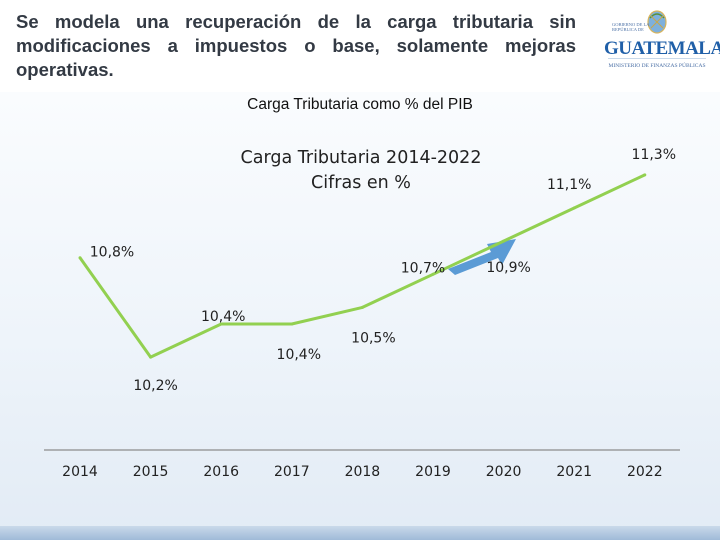 The height and width of the screenshot is (540, 720). What do you see at coordinates (645, 175) in the screenshot?
I see `data-point-2022` at bounding box center [645, 175].